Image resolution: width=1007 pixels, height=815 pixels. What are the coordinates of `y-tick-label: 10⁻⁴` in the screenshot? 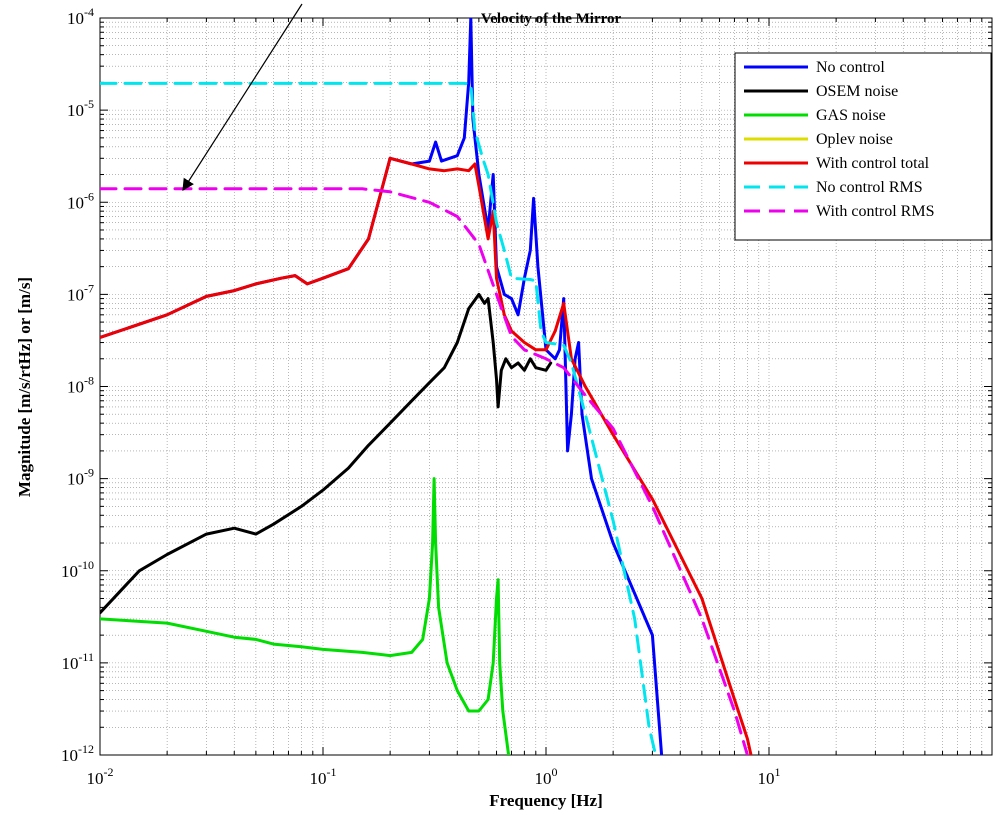 It's located at (80, 16).